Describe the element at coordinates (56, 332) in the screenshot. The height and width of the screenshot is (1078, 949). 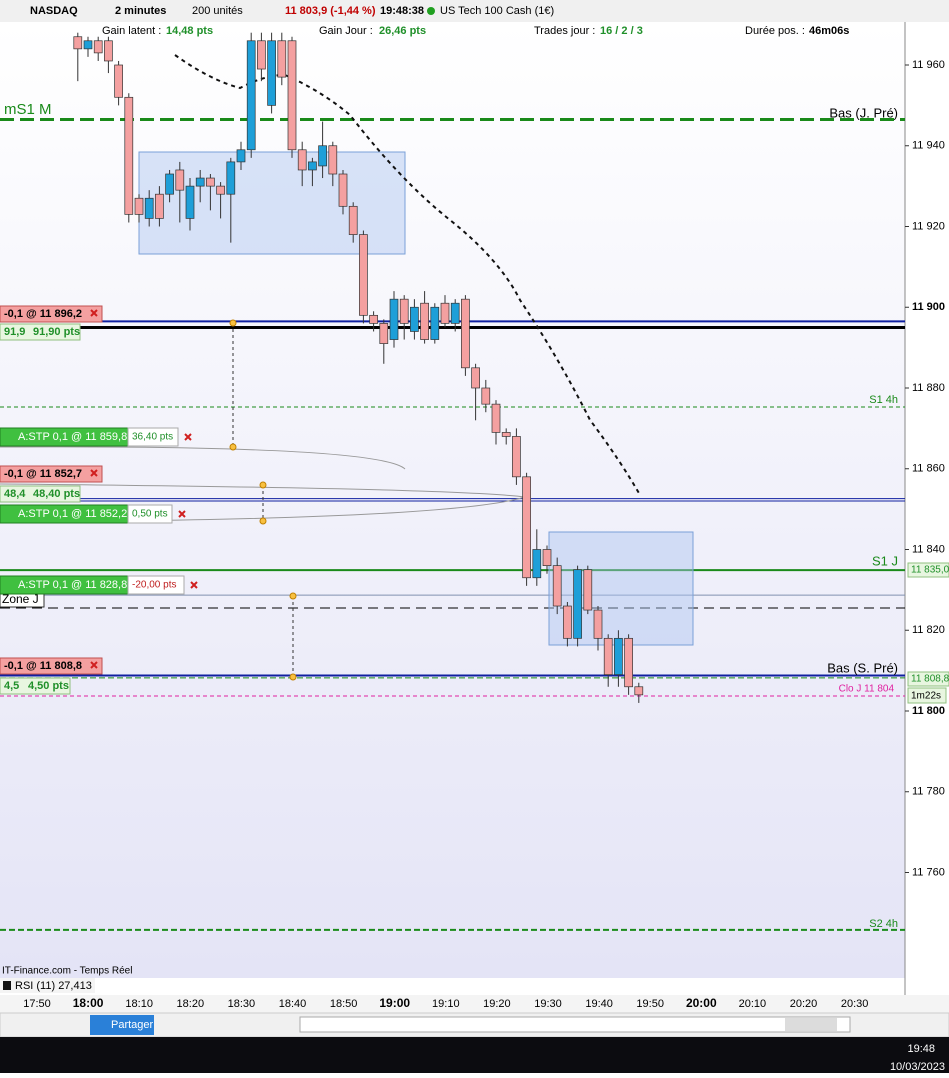
I see `order-pts: 91,90 pts` at that location.